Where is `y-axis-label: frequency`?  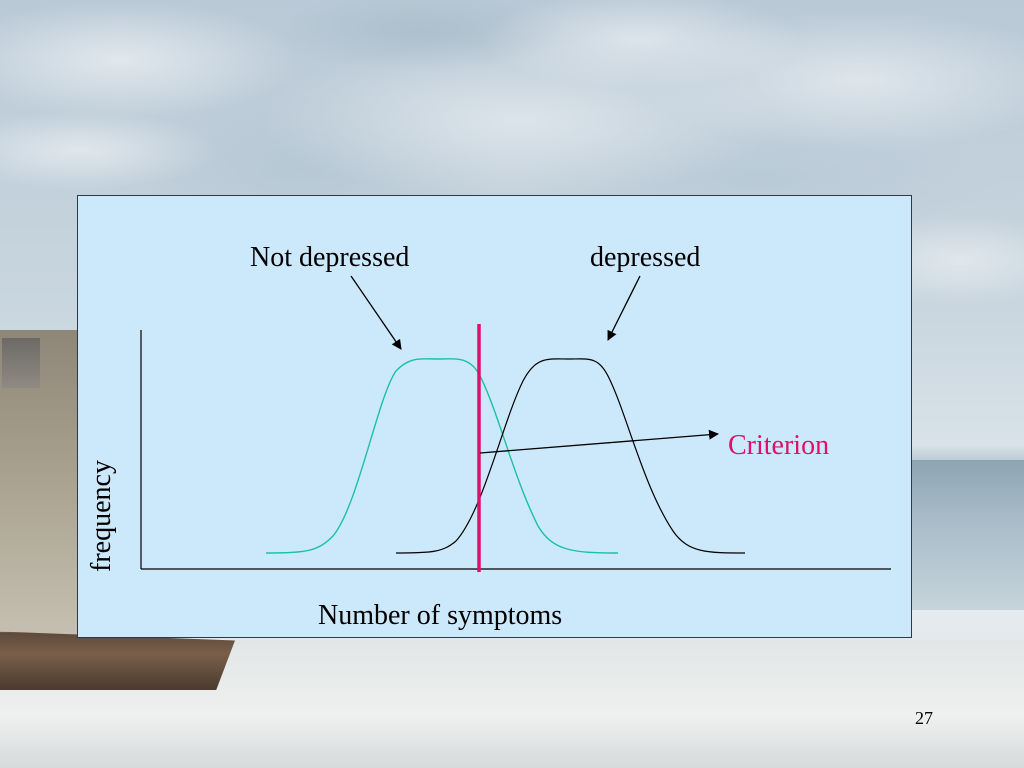
y-axis-label: frequency is located at coordinates (101, 516).